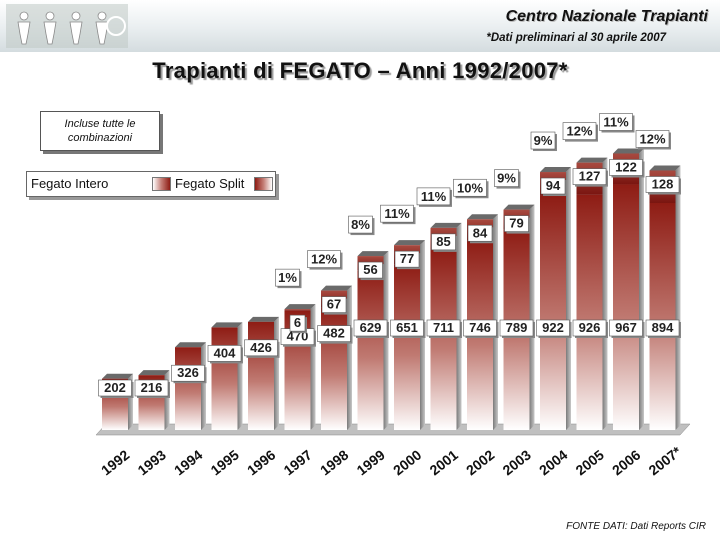 This screenshot has height=540, width=720. I want to click on intero-label-14-text: 967, so click(626, 327).